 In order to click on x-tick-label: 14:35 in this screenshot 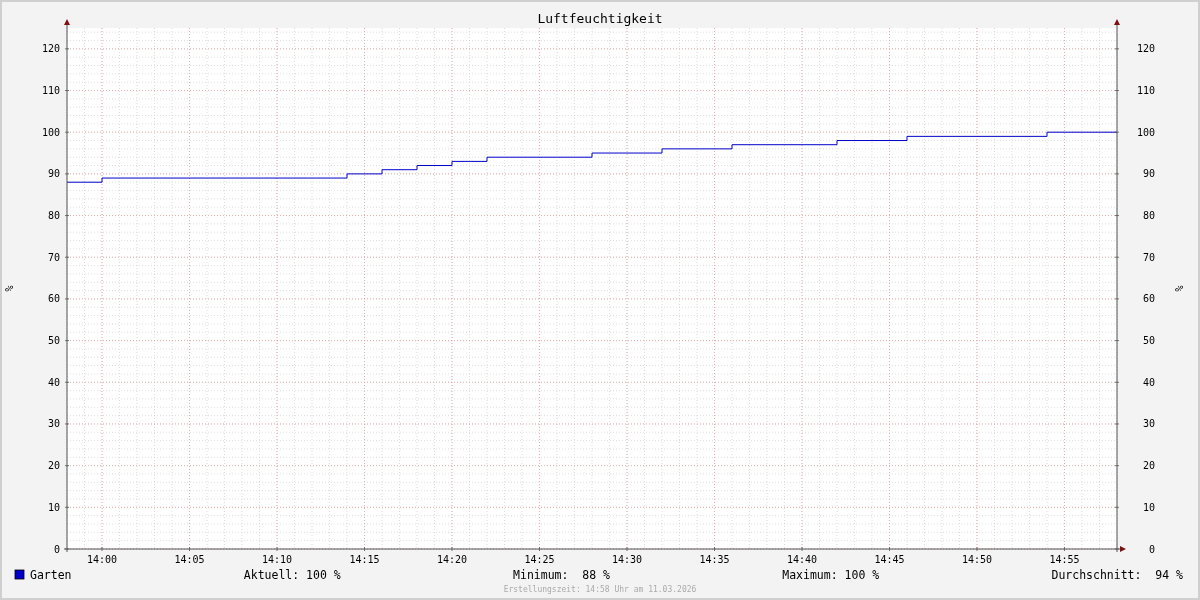, I will do `click(714, 559)`.